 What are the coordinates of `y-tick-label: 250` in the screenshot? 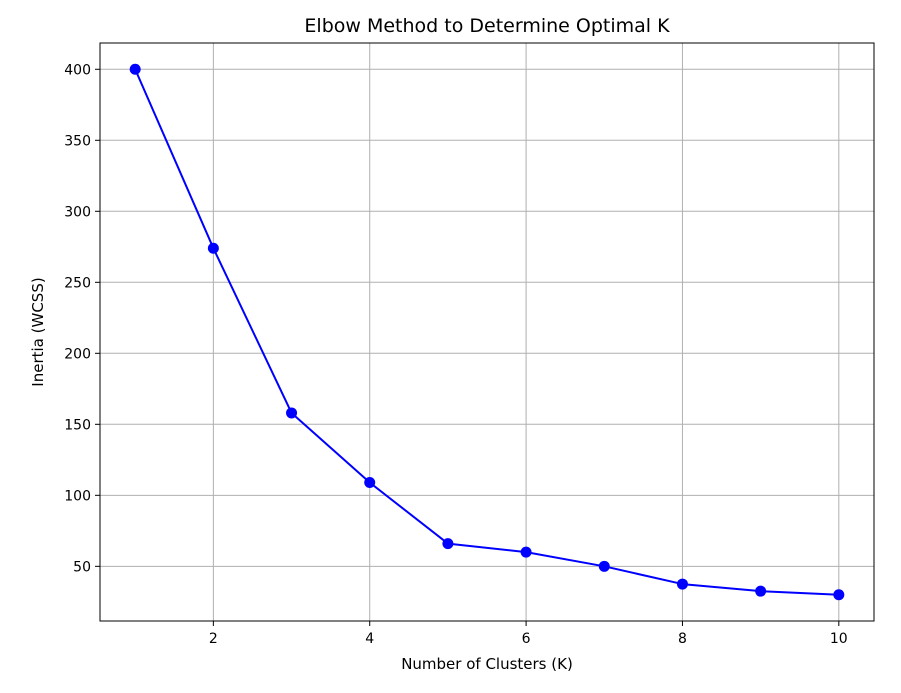 It's located at (77, 283).